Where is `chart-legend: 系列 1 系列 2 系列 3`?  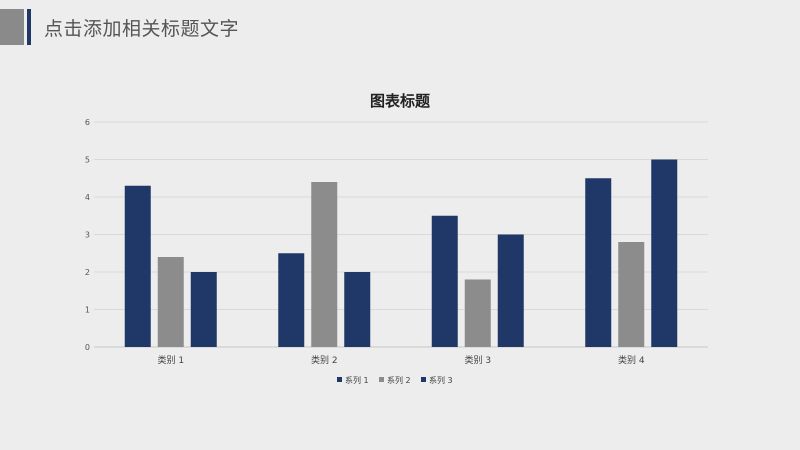 chart-legend: 系列 1 系列 2 系列 3 is located at coordinates (395, 380).